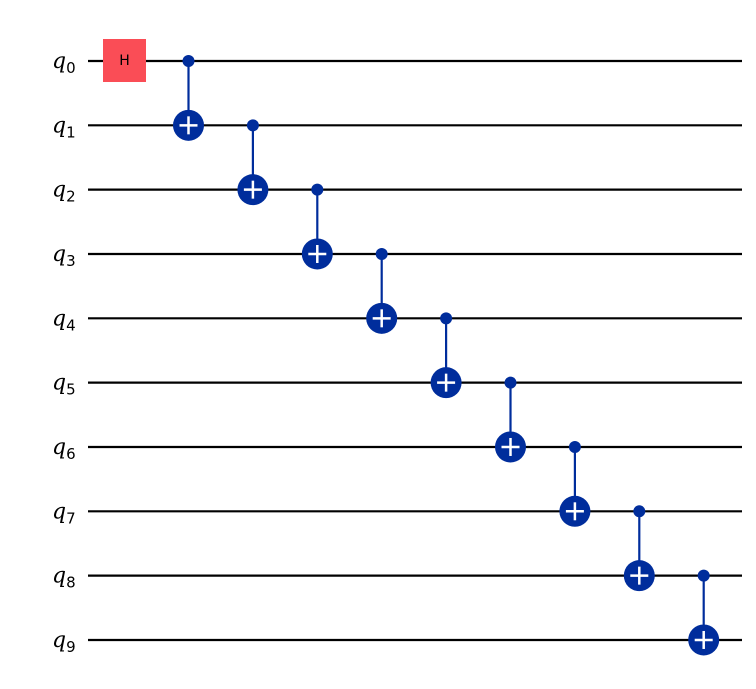  What do you see at coordinates (71, 197) in the screenshot?
I see `qubit-index: 2` at bounding box center [71, 197].